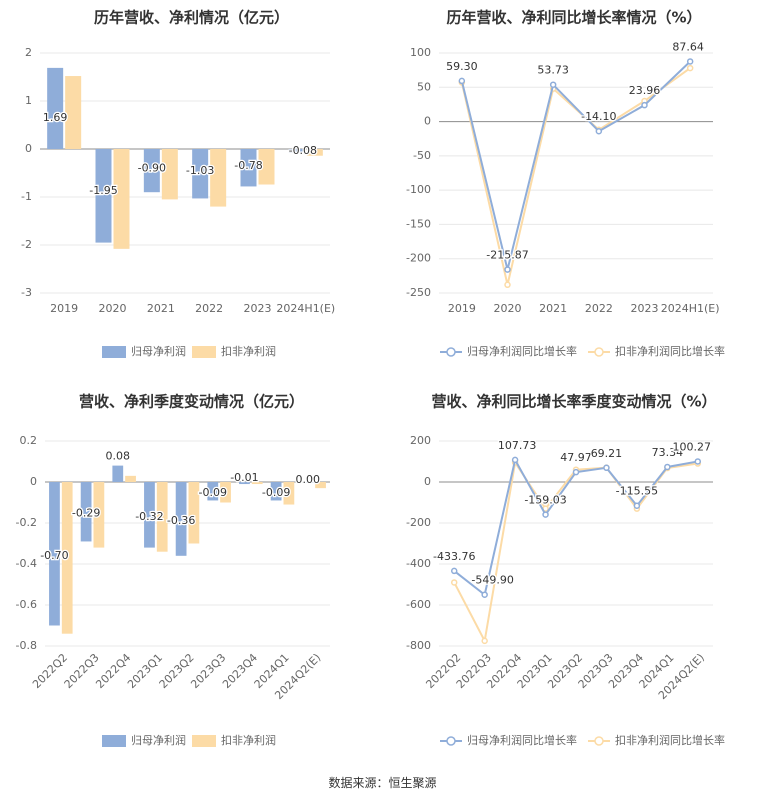  Describe the element at coordinates (418, 223) in the screenshot. I see `y-tick-label: -150` at that location.